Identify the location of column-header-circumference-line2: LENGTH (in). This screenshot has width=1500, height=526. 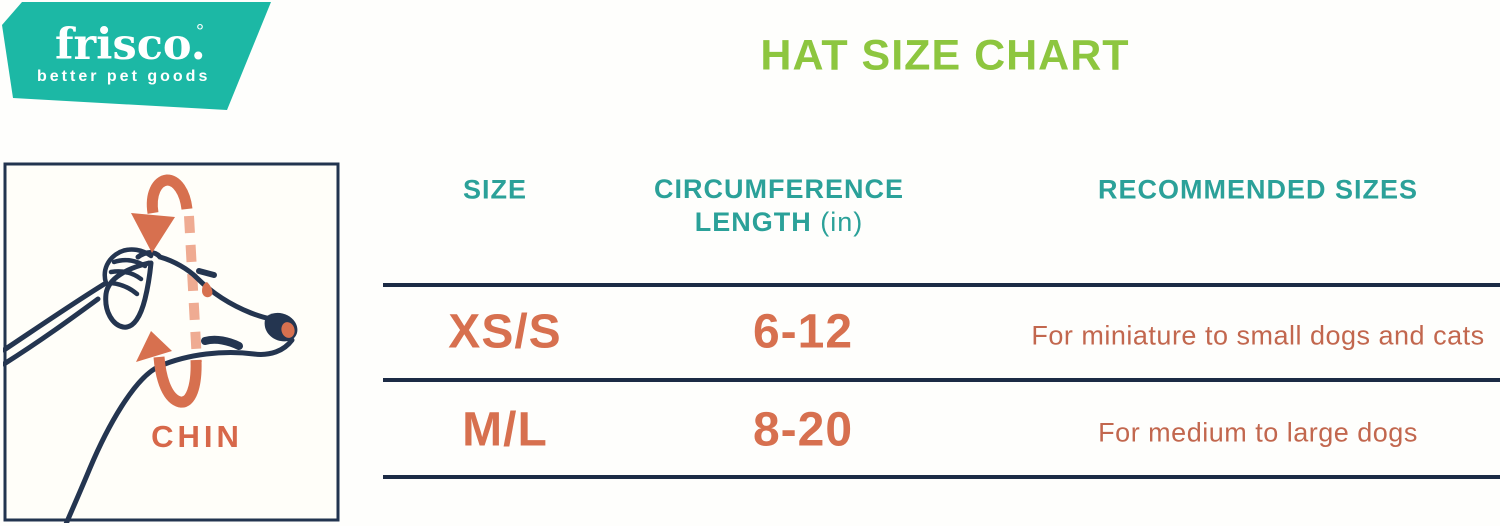
(779, 222).